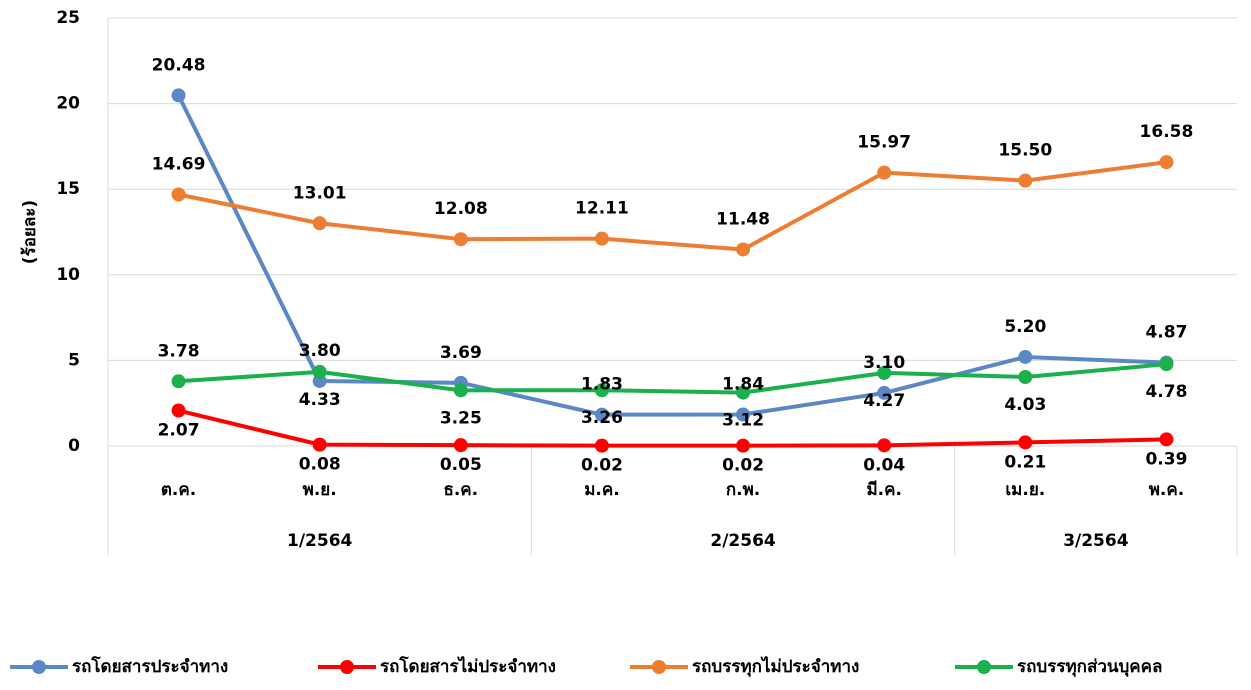 The image size is (1251, 690). I want to click on legend-label: รถโดยสารไม่ประจำทาง, so click(468, 666).